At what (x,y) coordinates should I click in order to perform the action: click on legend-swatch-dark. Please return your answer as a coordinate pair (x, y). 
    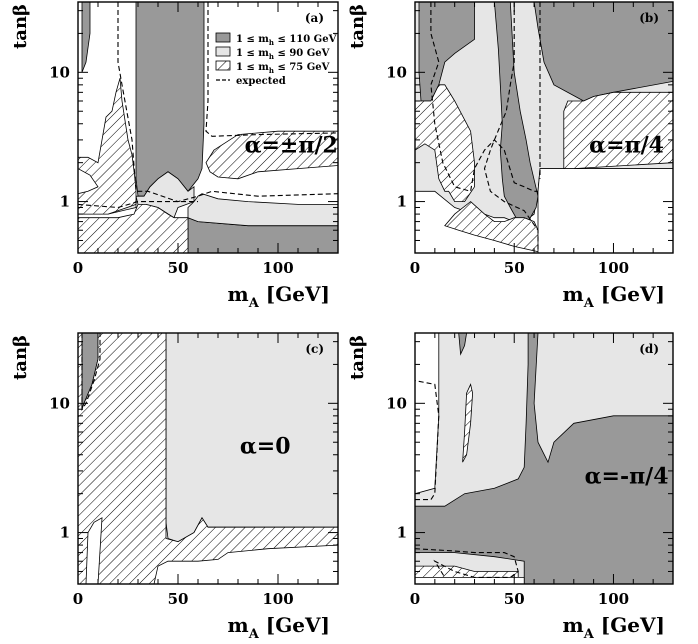
    Looking at the image, I should click on (223, 37).